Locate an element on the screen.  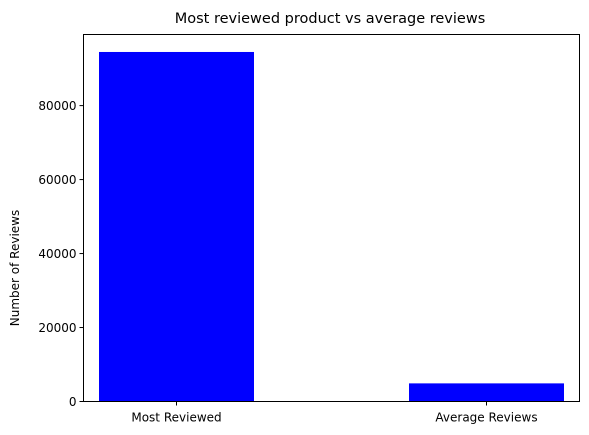
y-tick-label: 40000 is located at coordinates (57, 254).